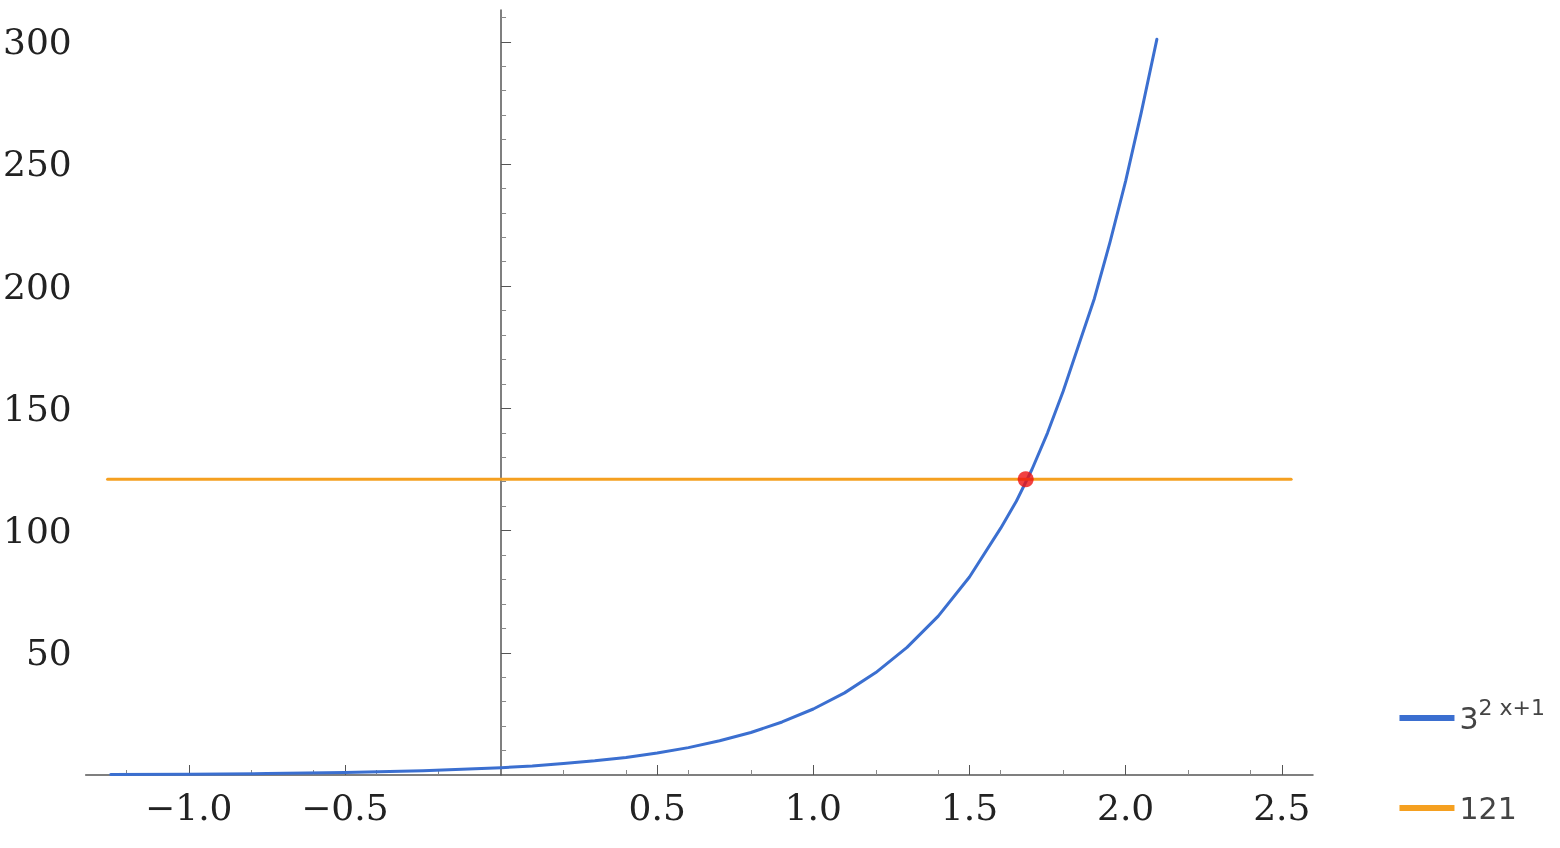  I want to click on x-tick-label: 2.0, so click(1126, 807).